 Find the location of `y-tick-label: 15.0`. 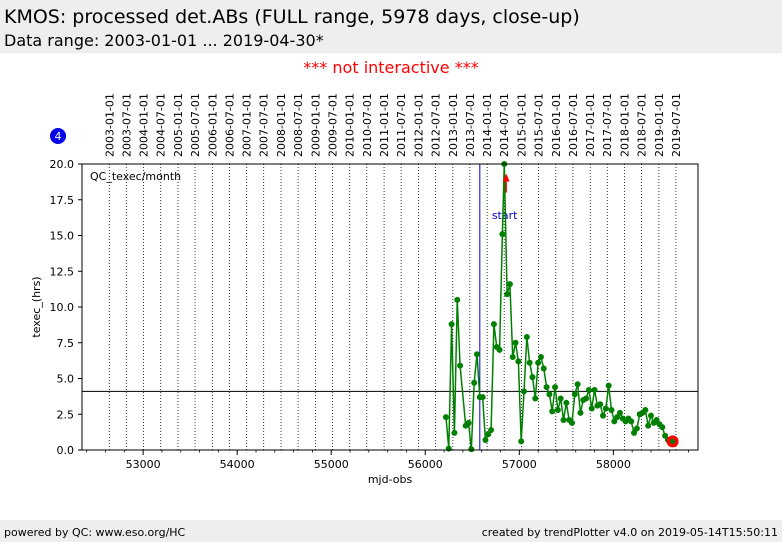

y-tick-label: 15.0 is located at coordinates (62, 236).